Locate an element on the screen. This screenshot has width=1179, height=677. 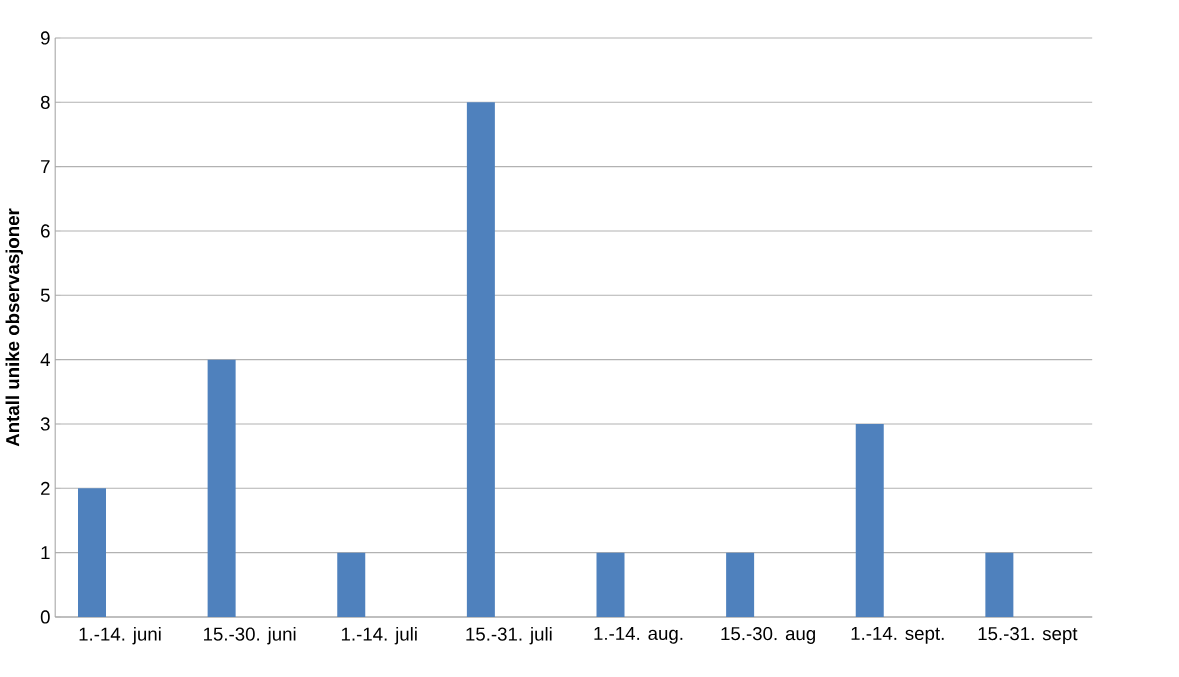
y-tick-label: 5 is located at coordinates (45, 295).